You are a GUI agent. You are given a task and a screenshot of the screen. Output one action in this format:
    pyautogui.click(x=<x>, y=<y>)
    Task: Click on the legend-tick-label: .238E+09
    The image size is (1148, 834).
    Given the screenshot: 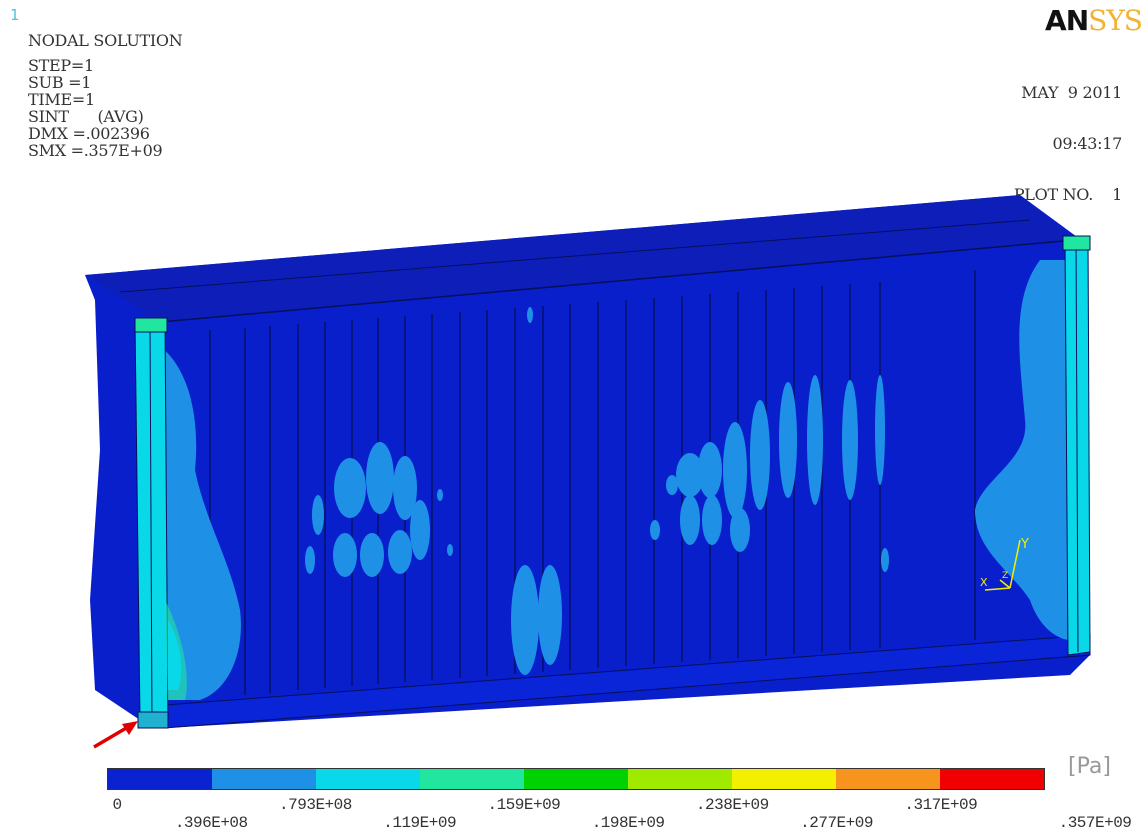 What is the action you would take?
    pyautogui.click(x=732, y=805)
    